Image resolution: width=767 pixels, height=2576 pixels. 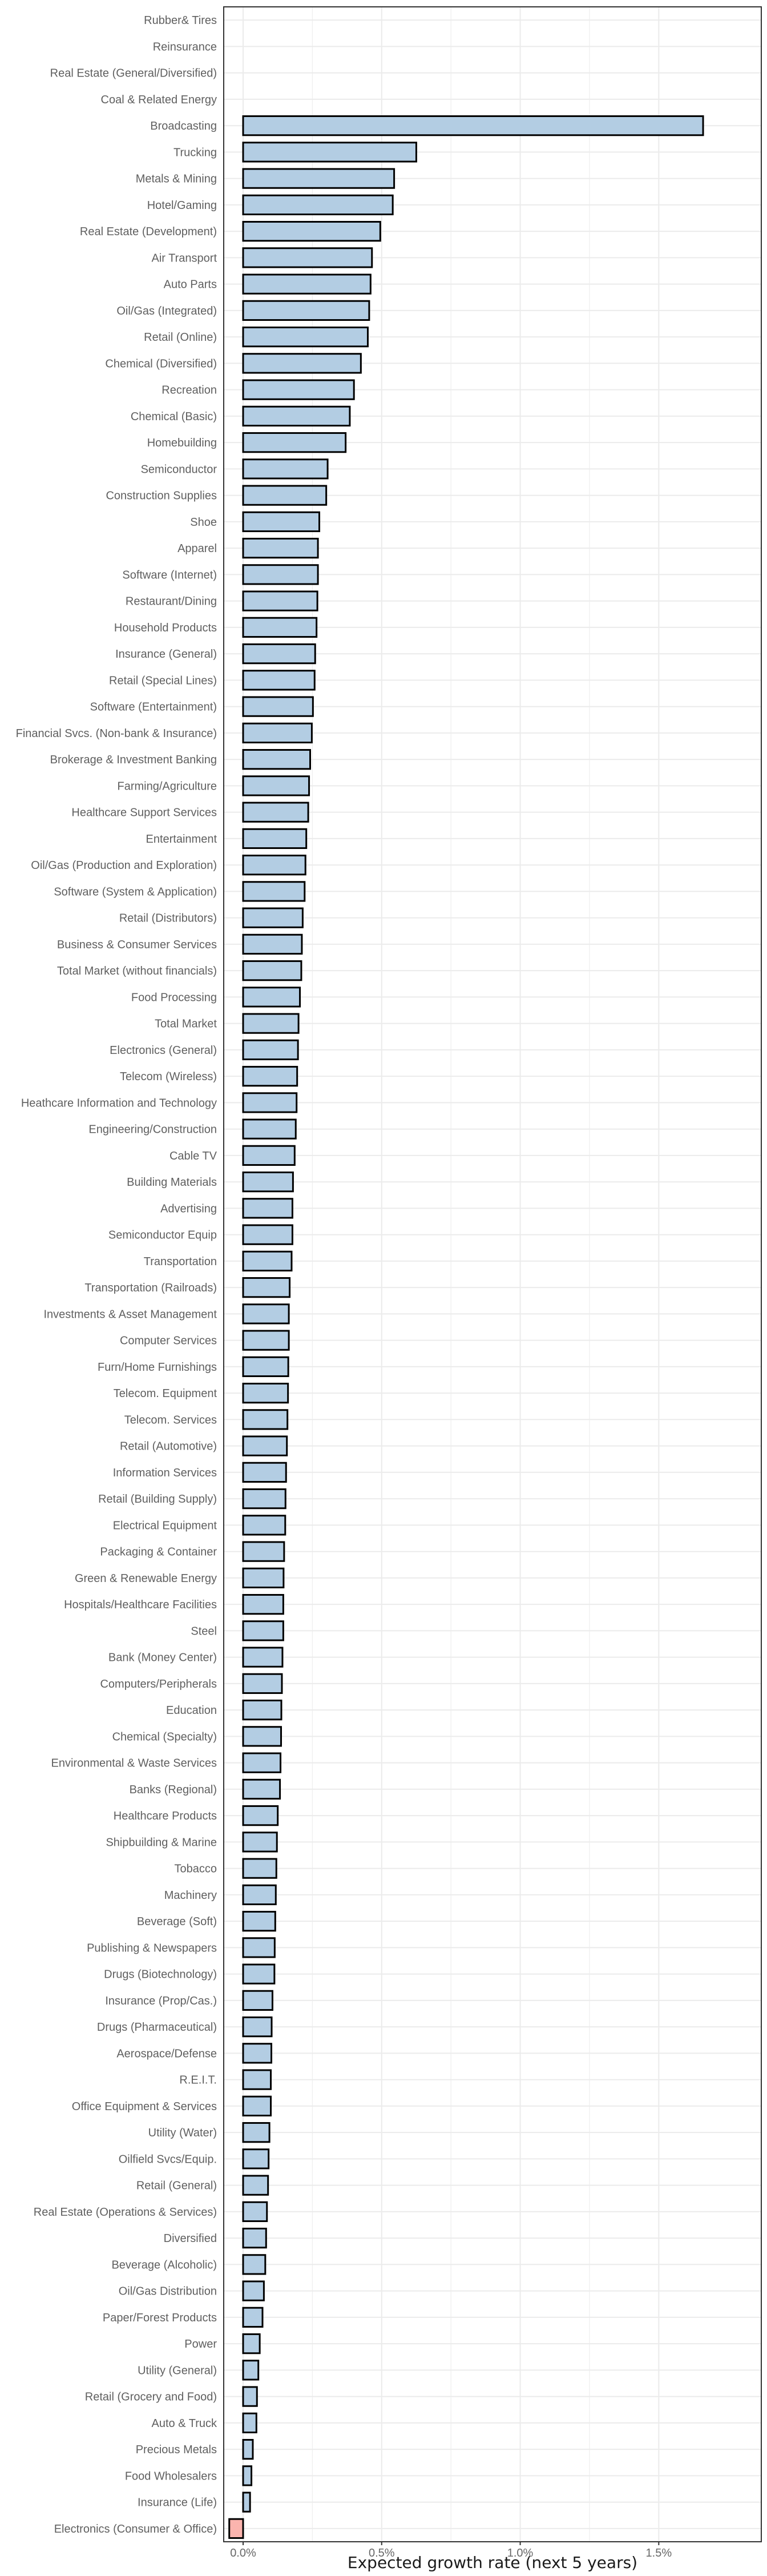 I want to click on category-label: Brokerage & Investment Banking, so click(x=133, y=760).